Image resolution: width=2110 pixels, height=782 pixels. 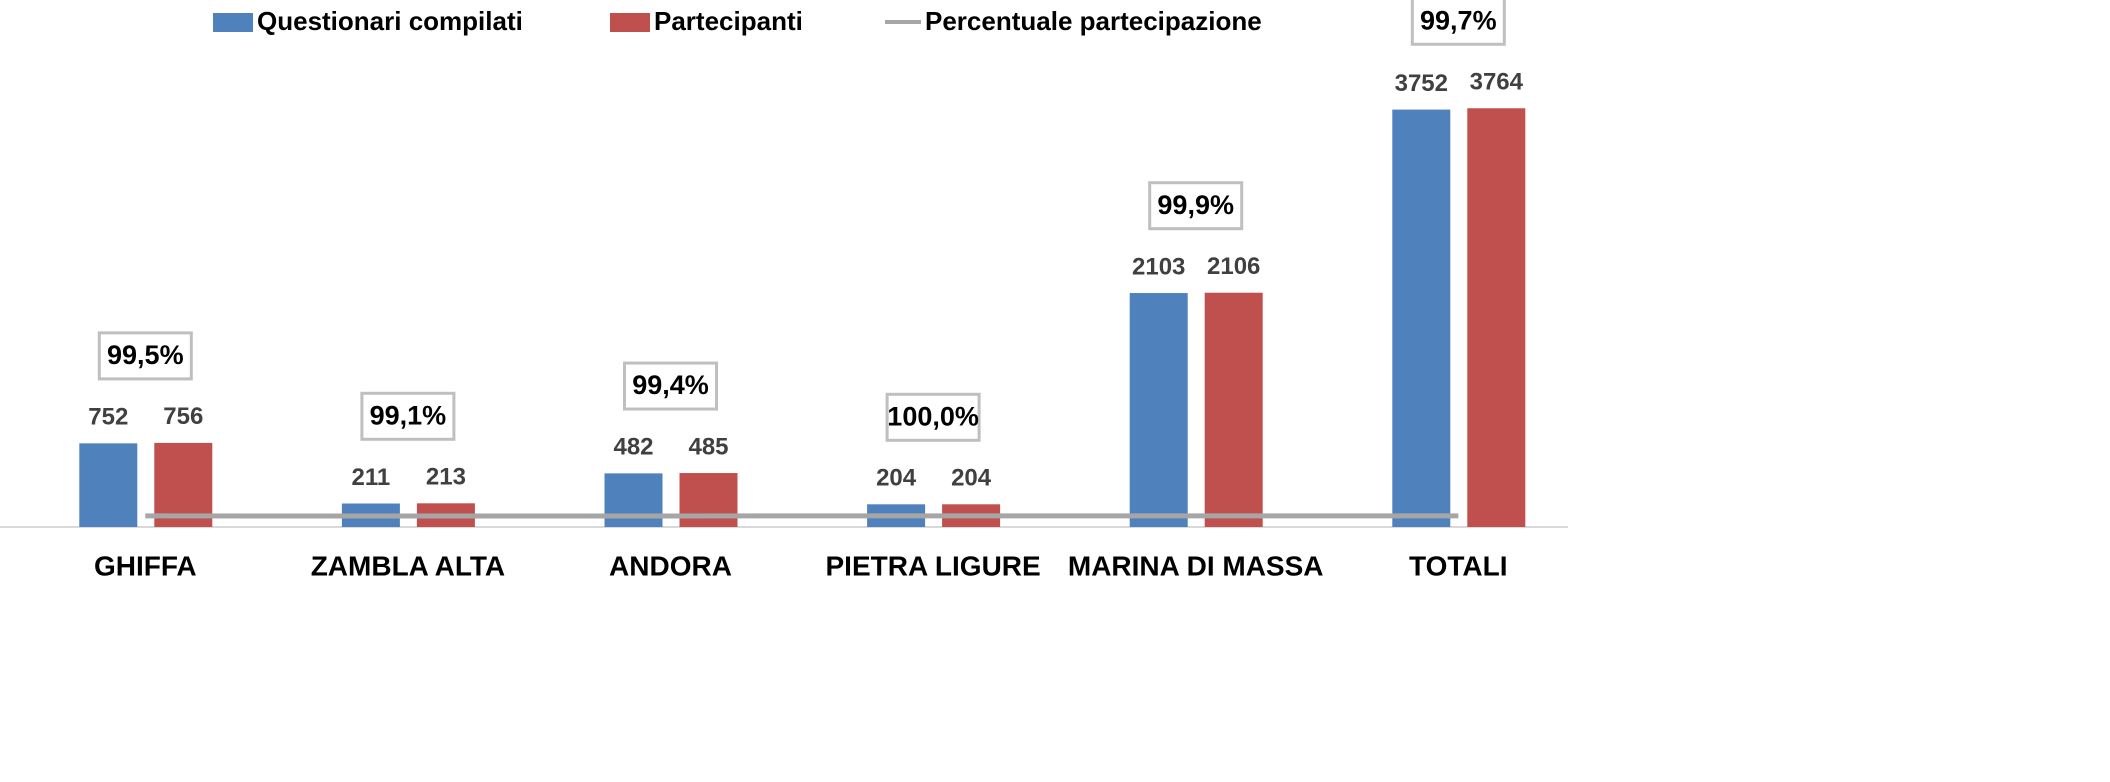 I want to click on bar-value-label: 3764, so click(x=1497, y=82).